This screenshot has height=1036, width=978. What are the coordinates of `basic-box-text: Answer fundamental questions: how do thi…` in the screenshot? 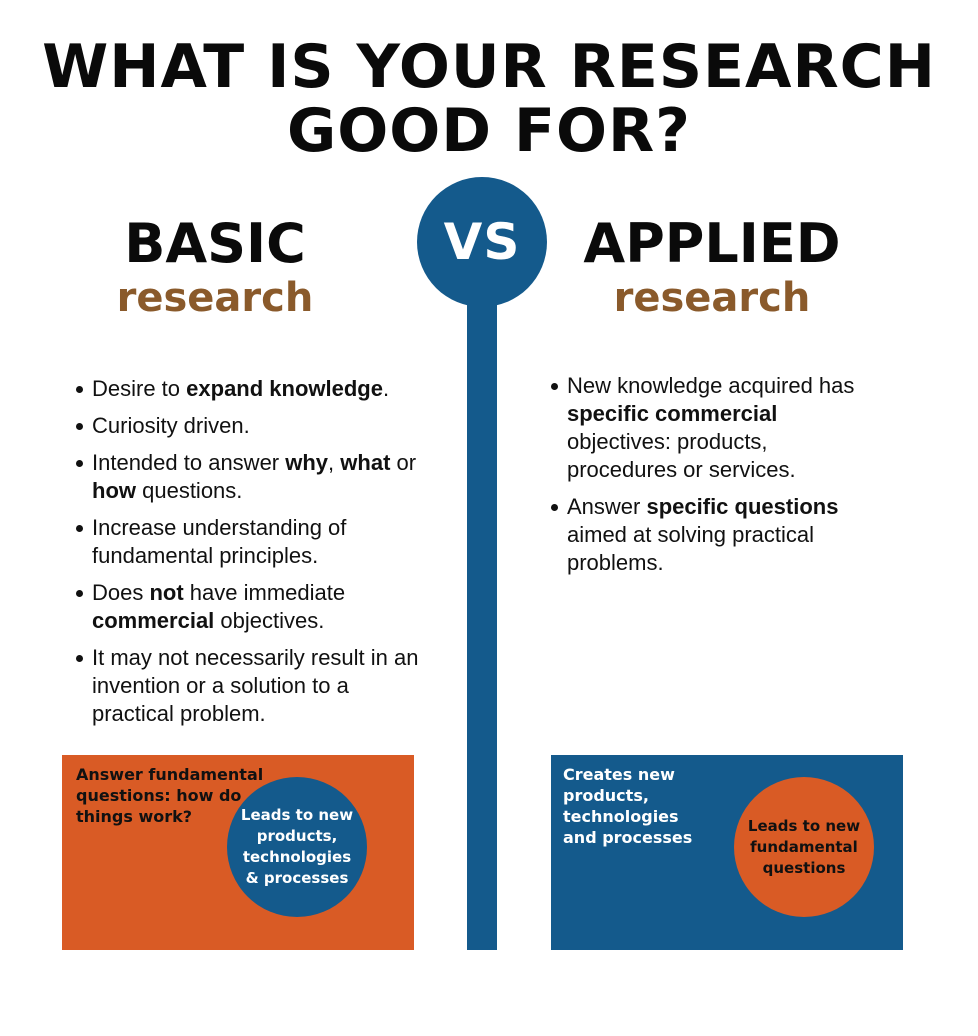 It's located at (170, 795).